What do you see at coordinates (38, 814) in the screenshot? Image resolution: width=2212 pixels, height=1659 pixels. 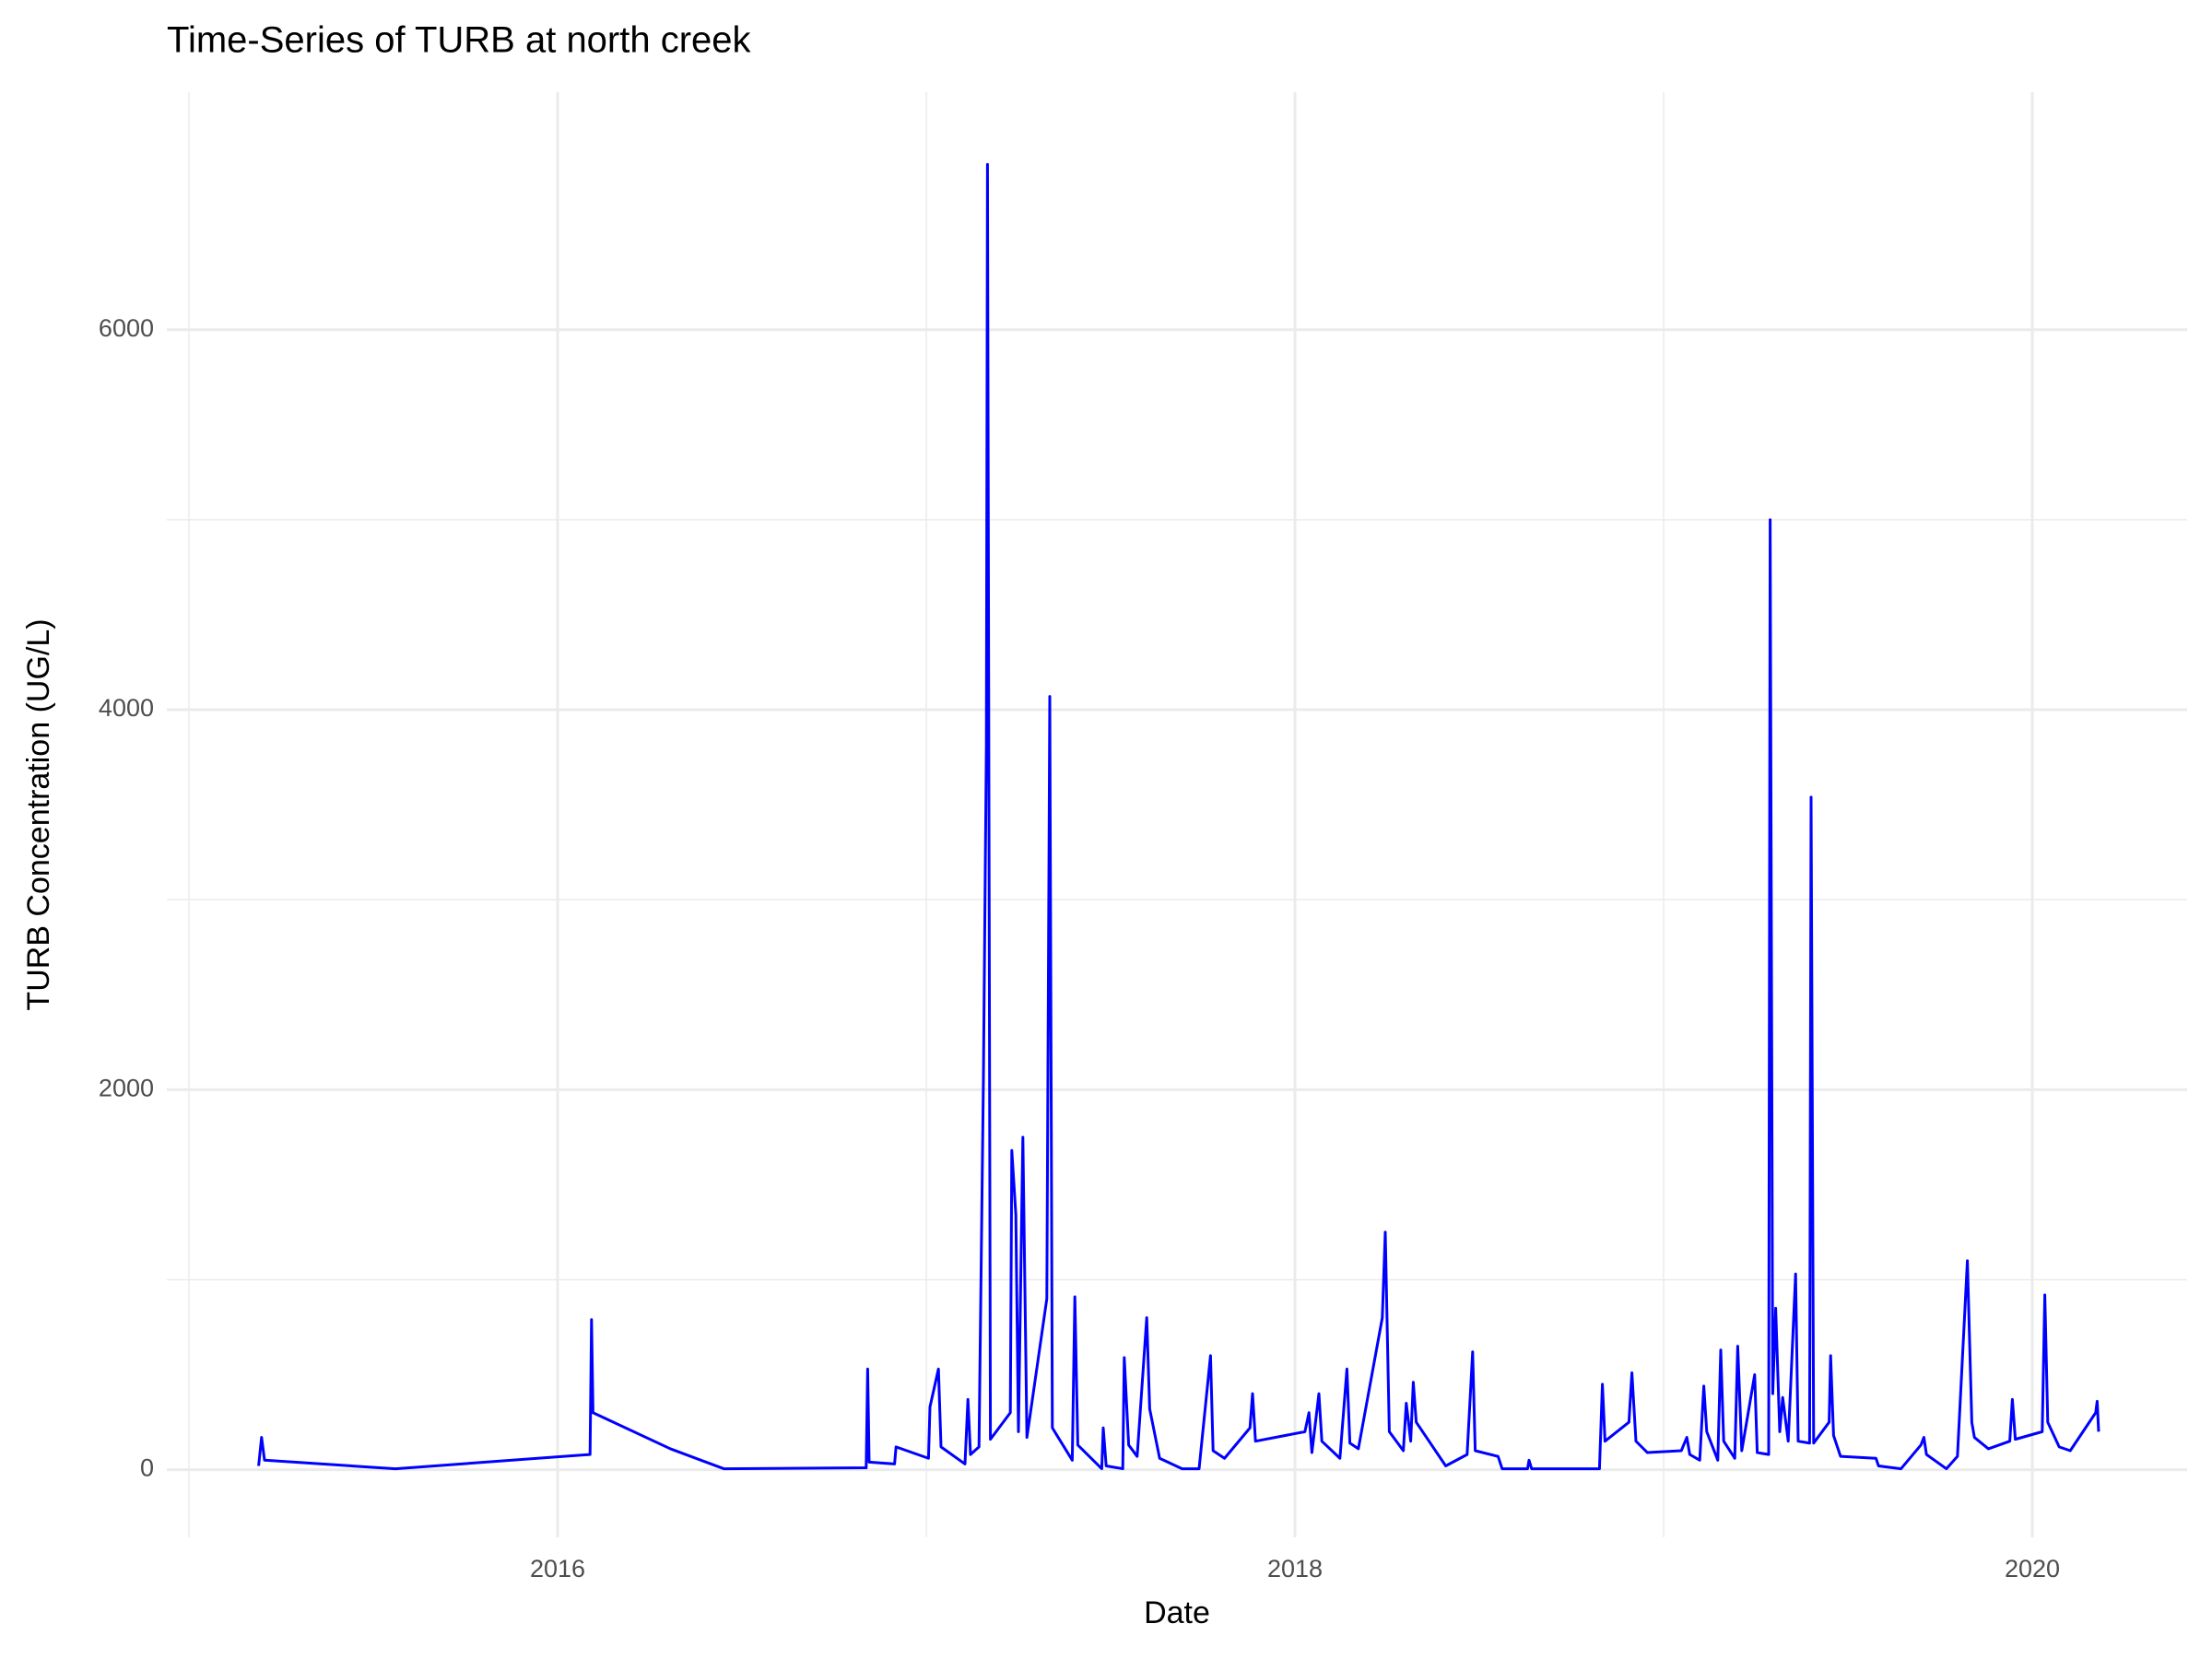 I see `y-axis-title: TURB Concentration (UG/L)` at bounding box center [38, 814].